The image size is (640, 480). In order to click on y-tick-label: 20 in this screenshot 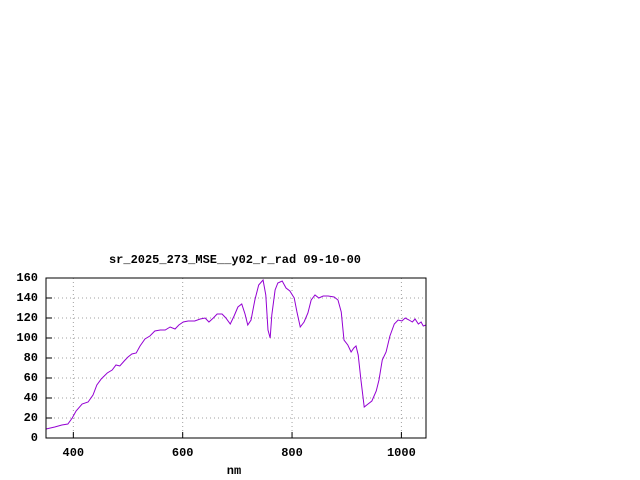, I will do `click(31, 418)`.